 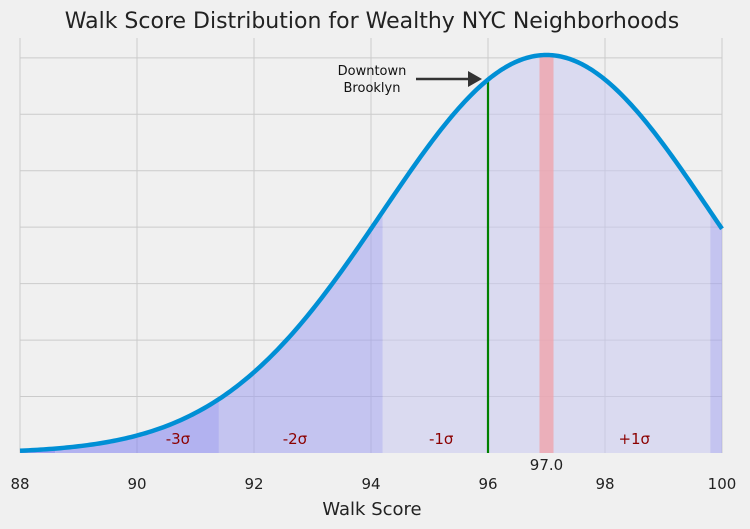 What do you see at coordinates (253, 484) in the screenshot?
I see `x-tick-label-2: 92` at bounding box center [253, 484].